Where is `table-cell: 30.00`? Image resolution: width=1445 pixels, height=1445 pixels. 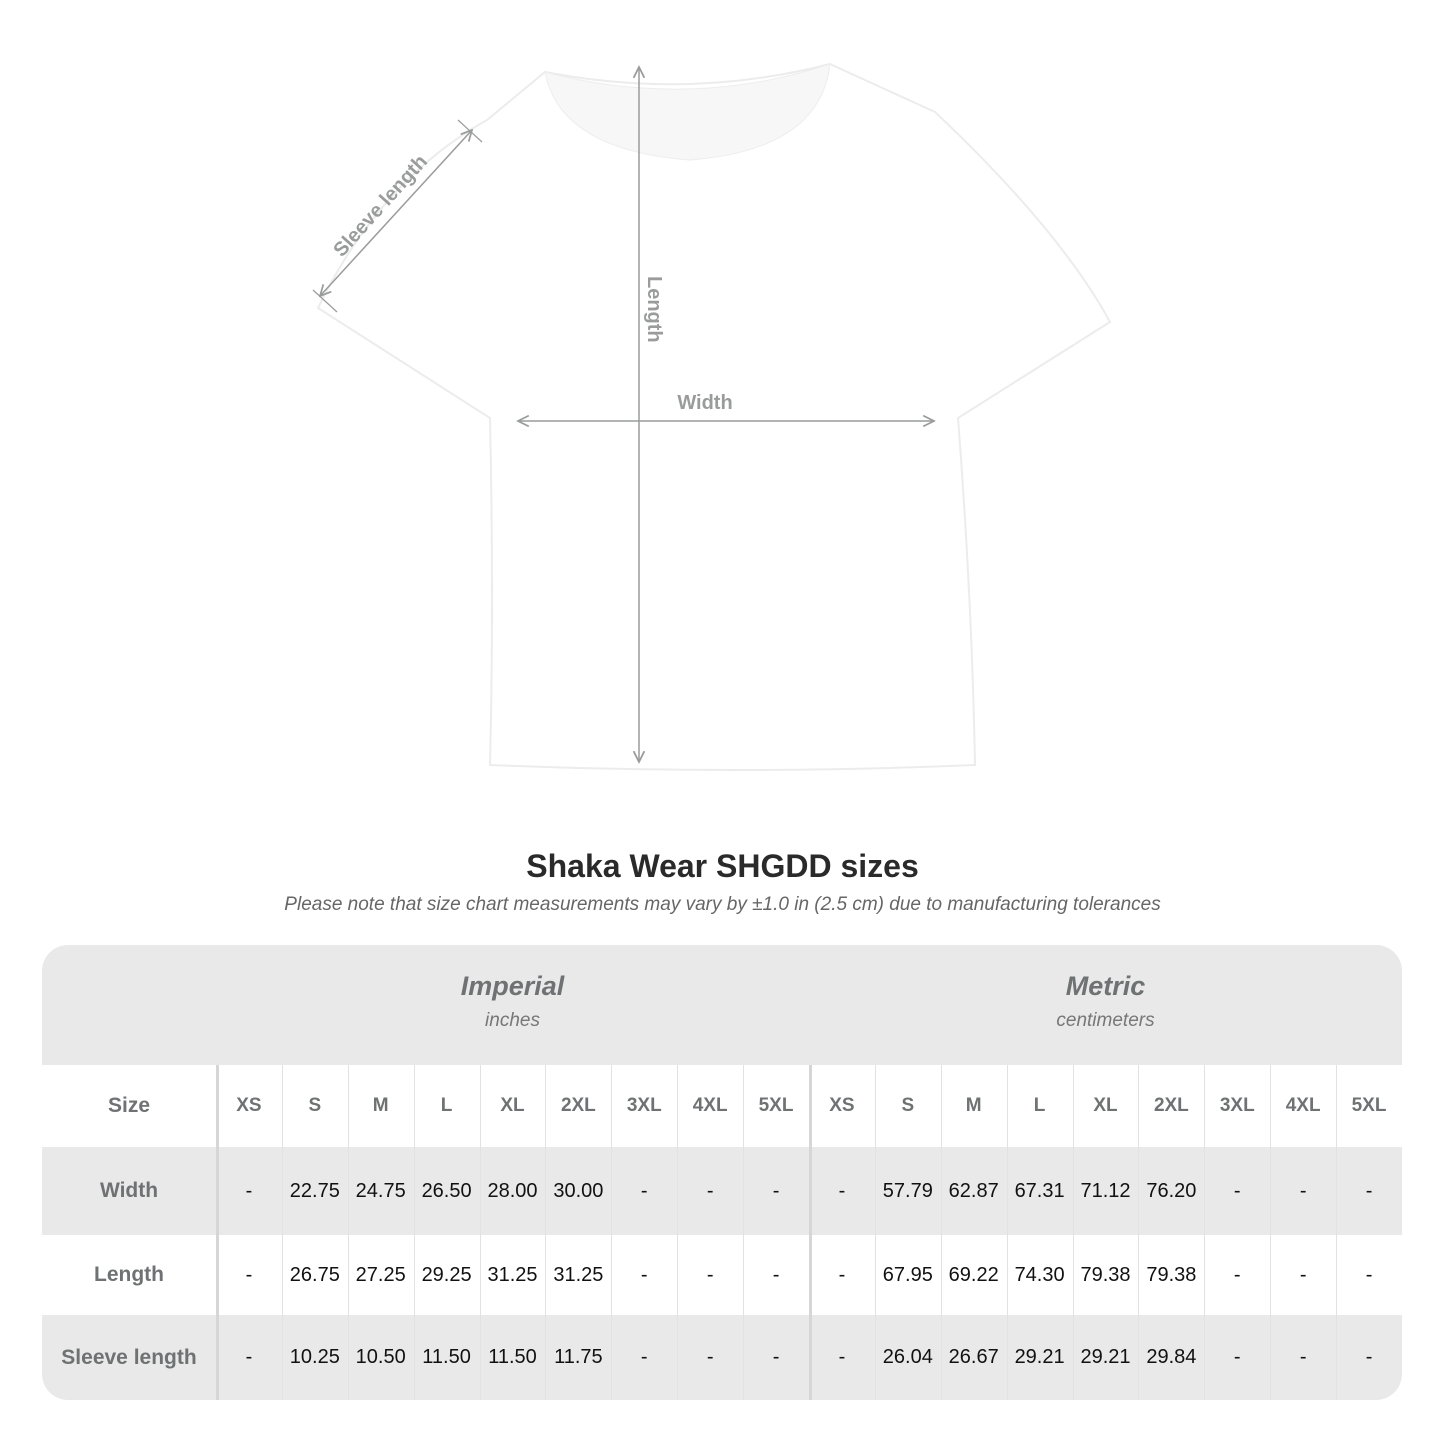
table-cell: 30.00 is located at coordinates (578, 1190).